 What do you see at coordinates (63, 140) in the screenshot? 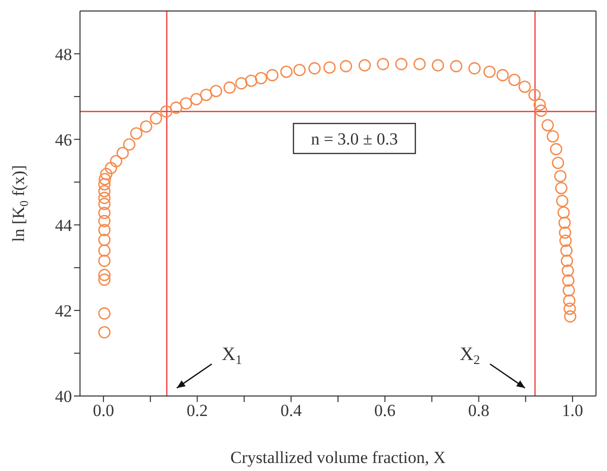
I see `y-tick-label: 46` at bounding box center [63, 140].